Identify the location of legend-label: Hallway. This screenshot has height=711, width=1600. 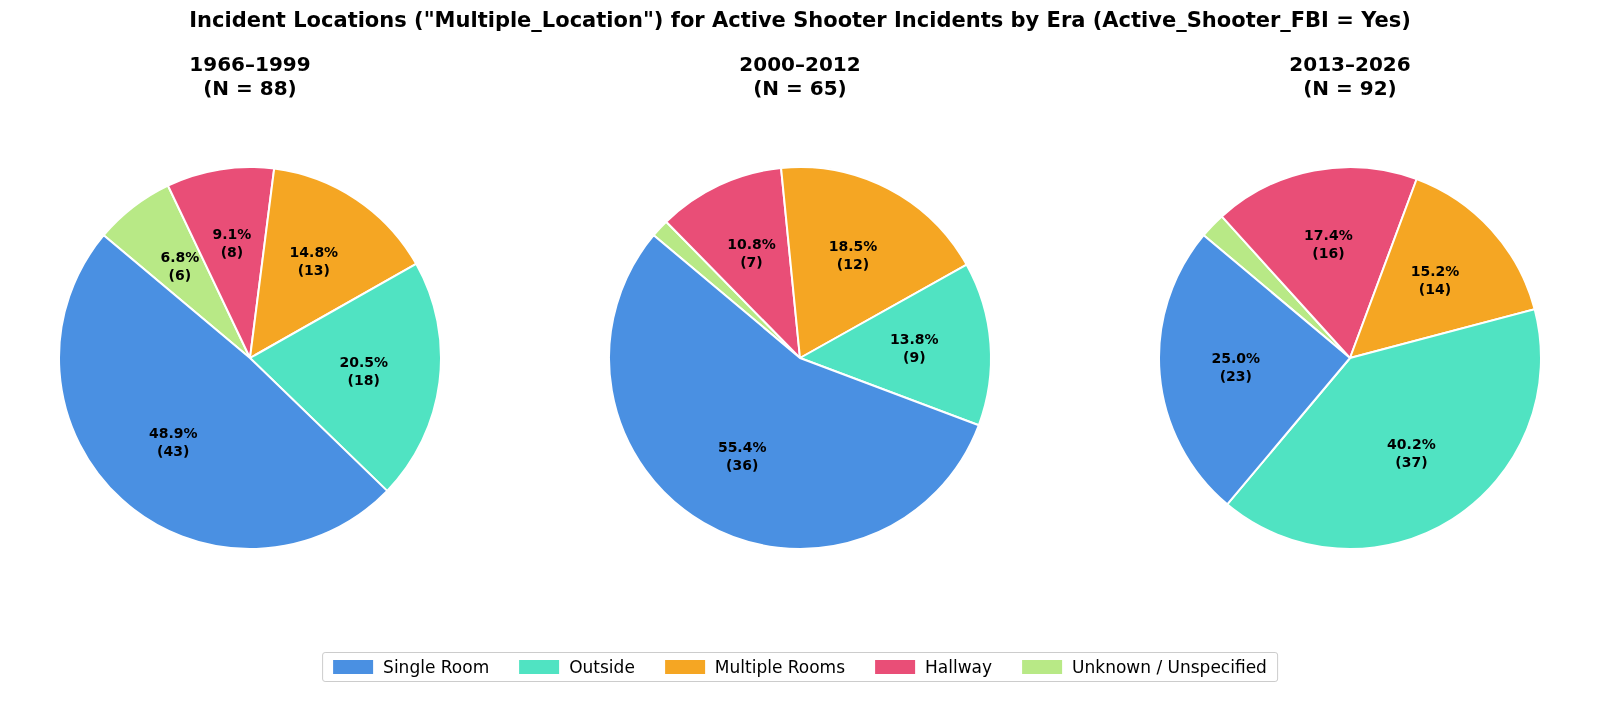
(959, 667).